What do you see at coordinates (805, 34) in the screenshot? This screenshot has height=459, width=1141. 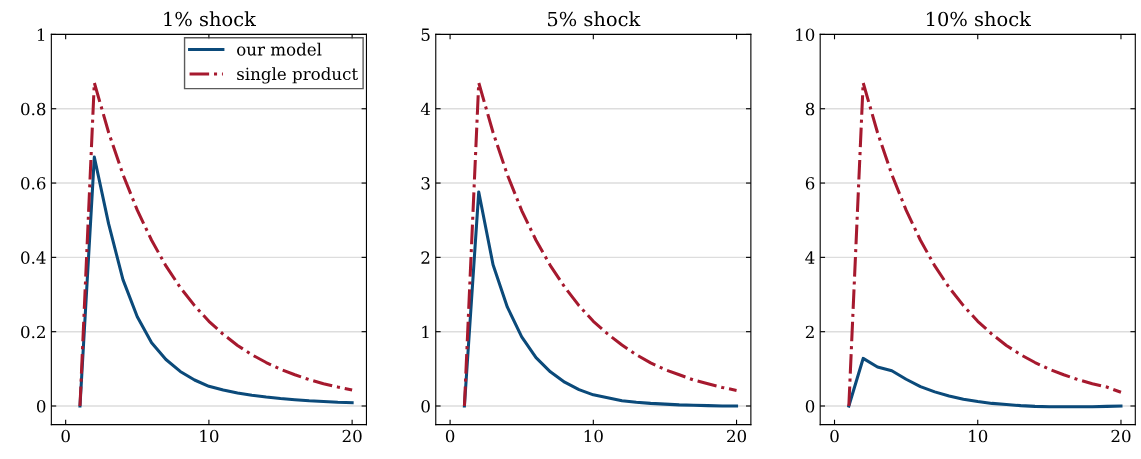 I see `y-tick-label: 10` at bounding box center [805, 34].